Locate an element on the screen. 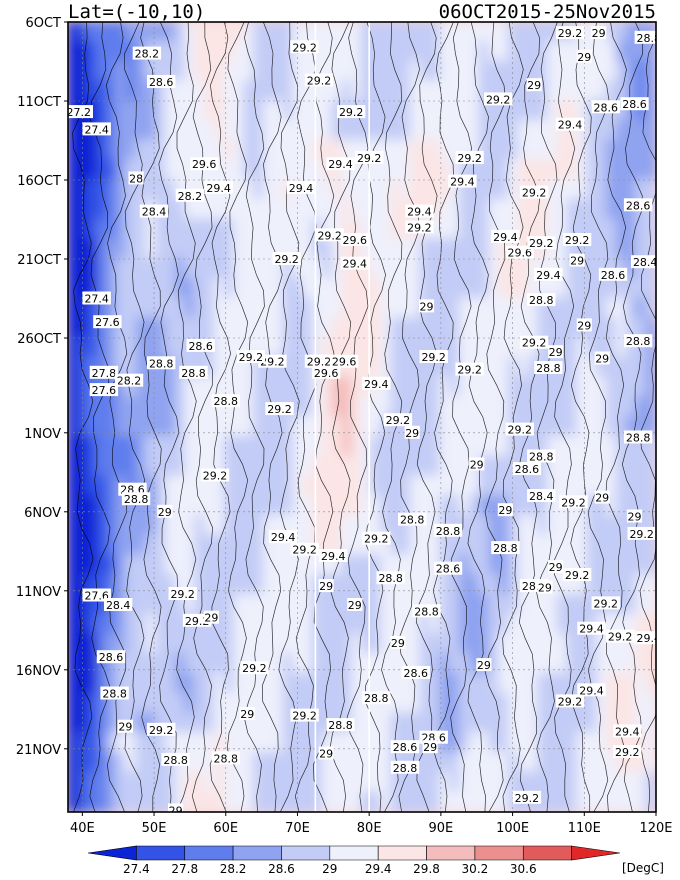 The height and width of the screenshot is (880, 680). contour-label: 28.4 is located at coordinates (154, 212).